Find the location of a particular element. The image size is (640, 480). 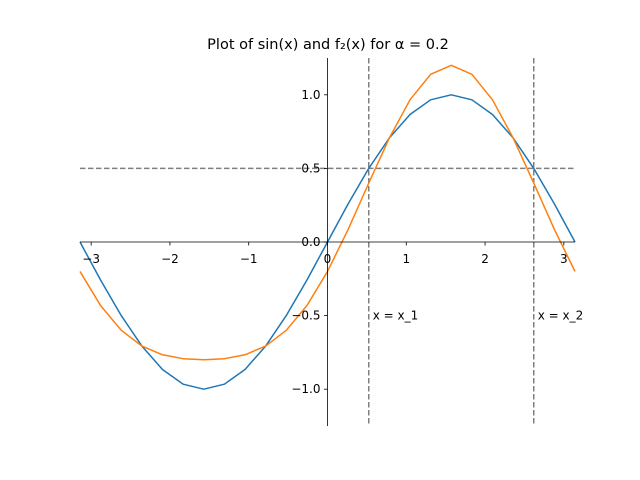

ref-label: x = x_1 is located at coordinates (396, 316).